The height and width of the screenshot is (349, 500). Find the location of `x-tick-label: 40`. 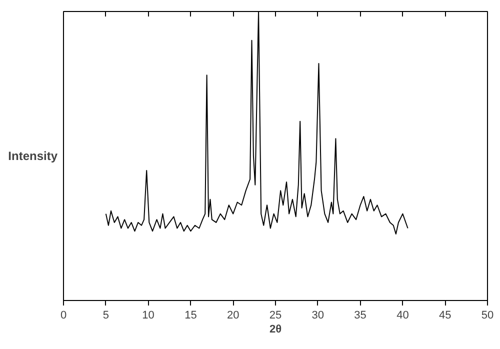

x-tick-label: 40 is located at coordinates (402, 316).